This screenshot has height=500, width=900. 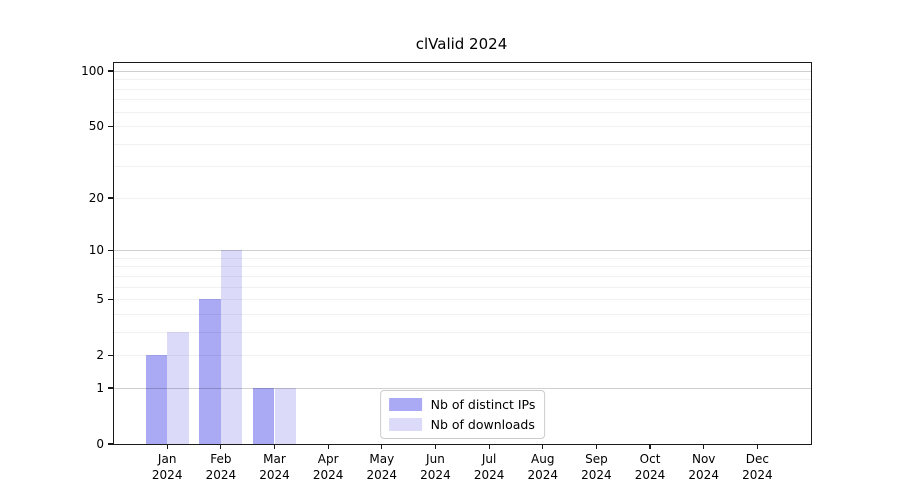 I want to click on y-tick-label: 0, so click(x=100, y=444).